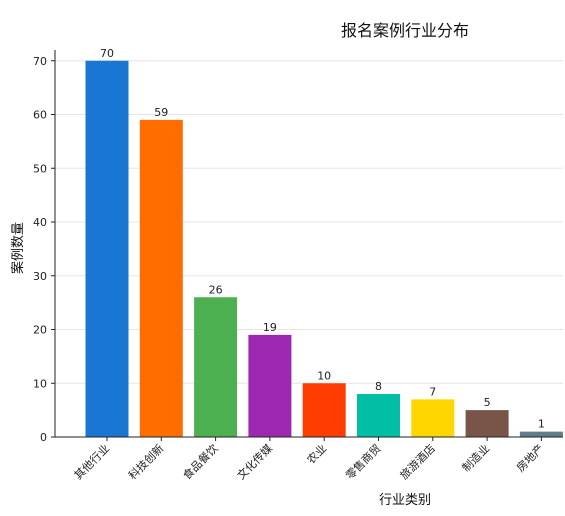 This screenshot has width=565, height=516. I want to click on x-ticks: 其他行业 科技创新 食品餐饮 文化传媒 农业 零售商贸 旅游酒店 制造业 房地产, so click(309, 459).